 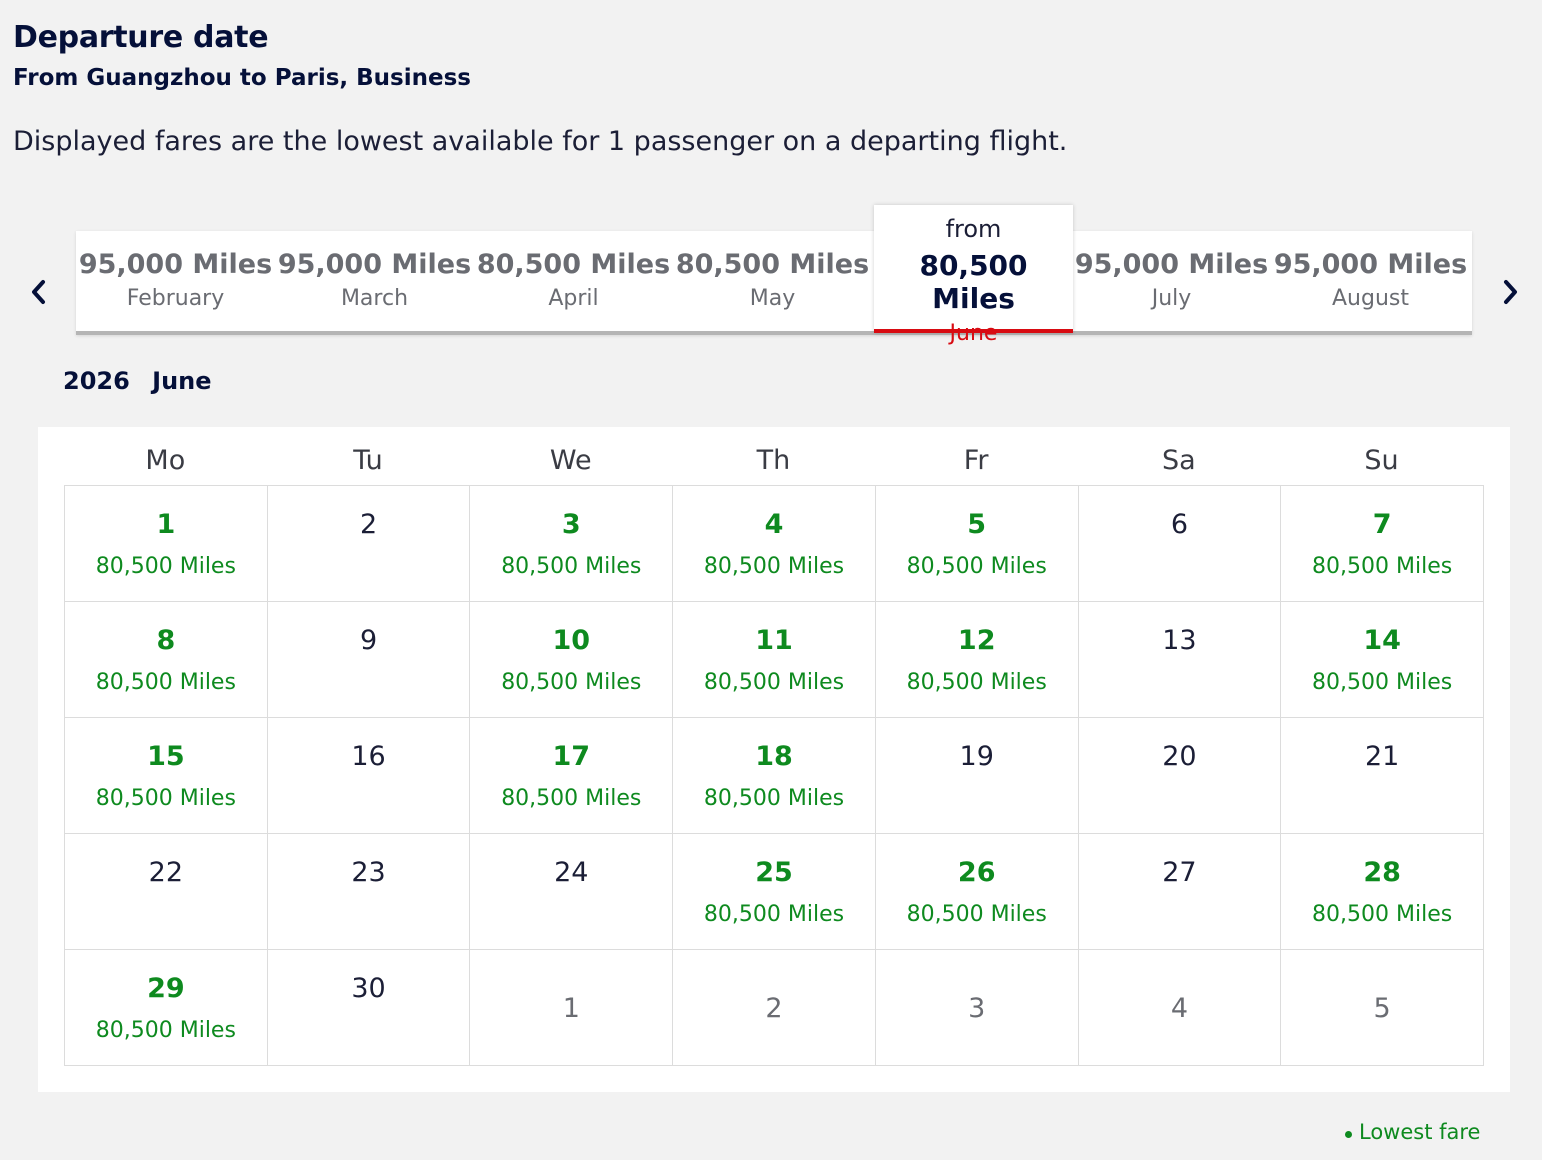 I want to click on calendar-day: 29 80,500 Miles, so click(x=166, y=1008).